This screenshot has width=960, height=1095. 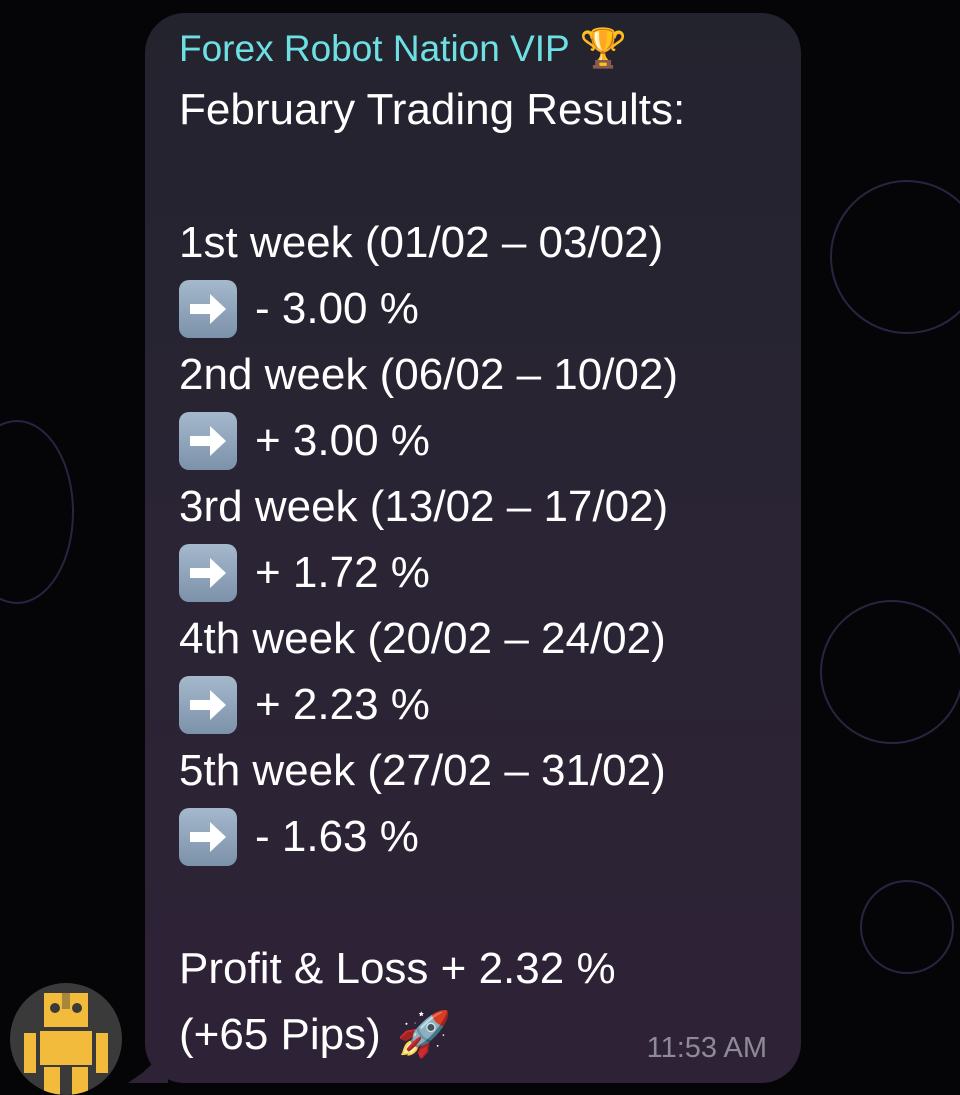 I want to click on week-result: + 3.00 %, so click(x=304, y=441).